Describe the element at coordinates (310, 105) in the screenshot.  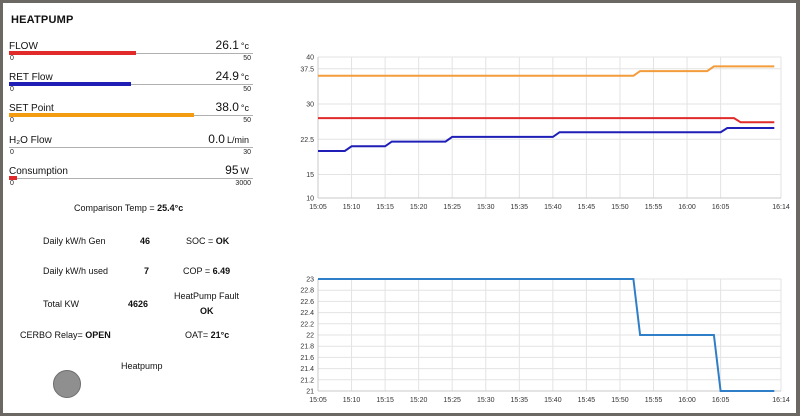
I see `y-tick-label: 30` at that location.